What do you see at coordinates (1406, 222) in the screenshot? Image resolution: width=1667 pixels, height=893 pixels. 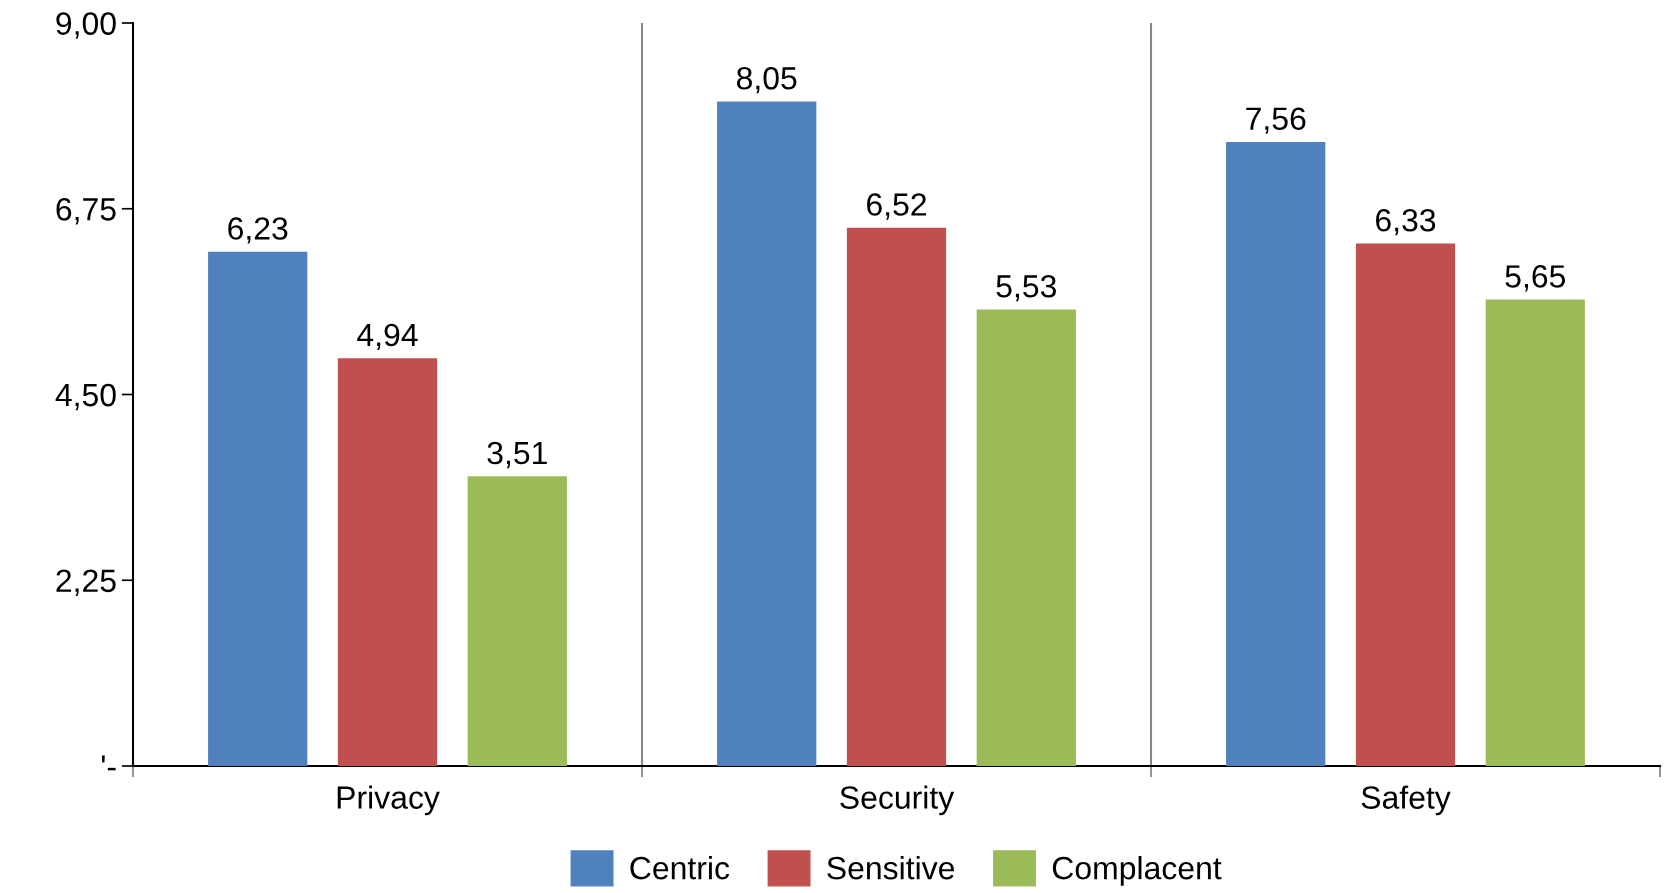 I see `data-label: 6,33` at bounding box center [1406, 222].